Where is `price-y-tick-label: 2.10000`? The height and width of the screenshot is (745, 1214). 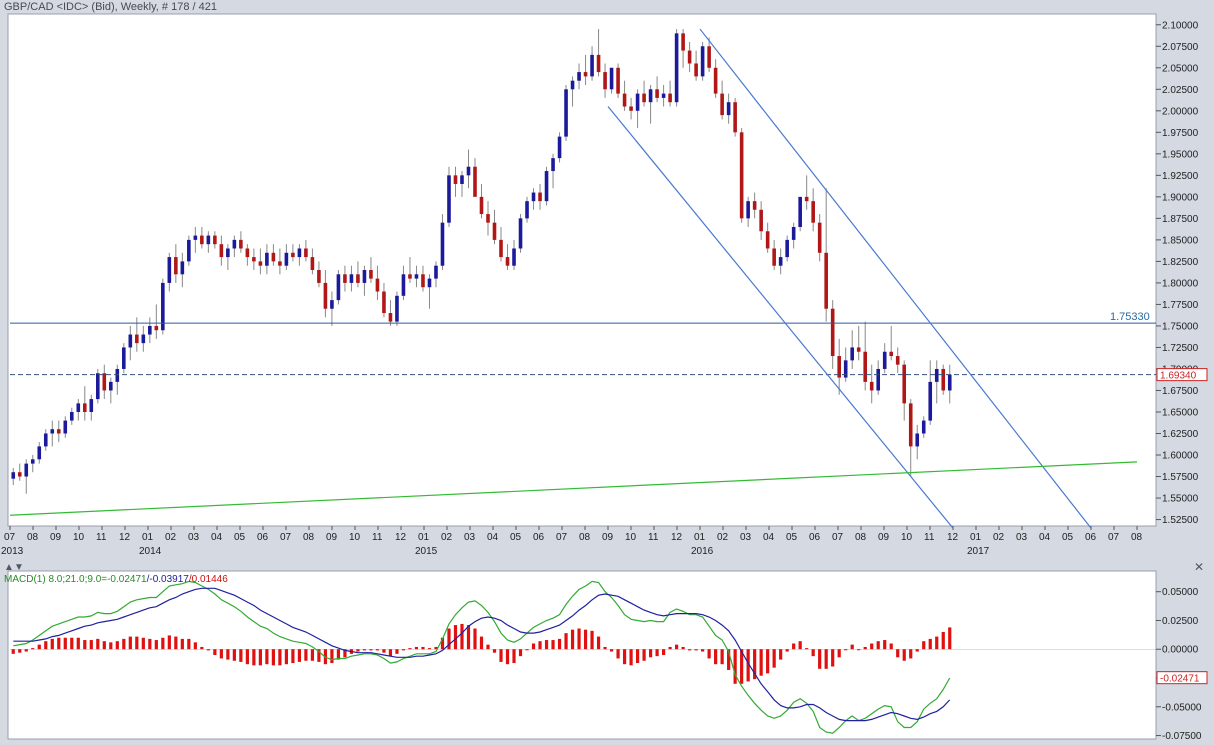
price-y-tick-label: 2.10000 is located at coordinates (1180, 25).